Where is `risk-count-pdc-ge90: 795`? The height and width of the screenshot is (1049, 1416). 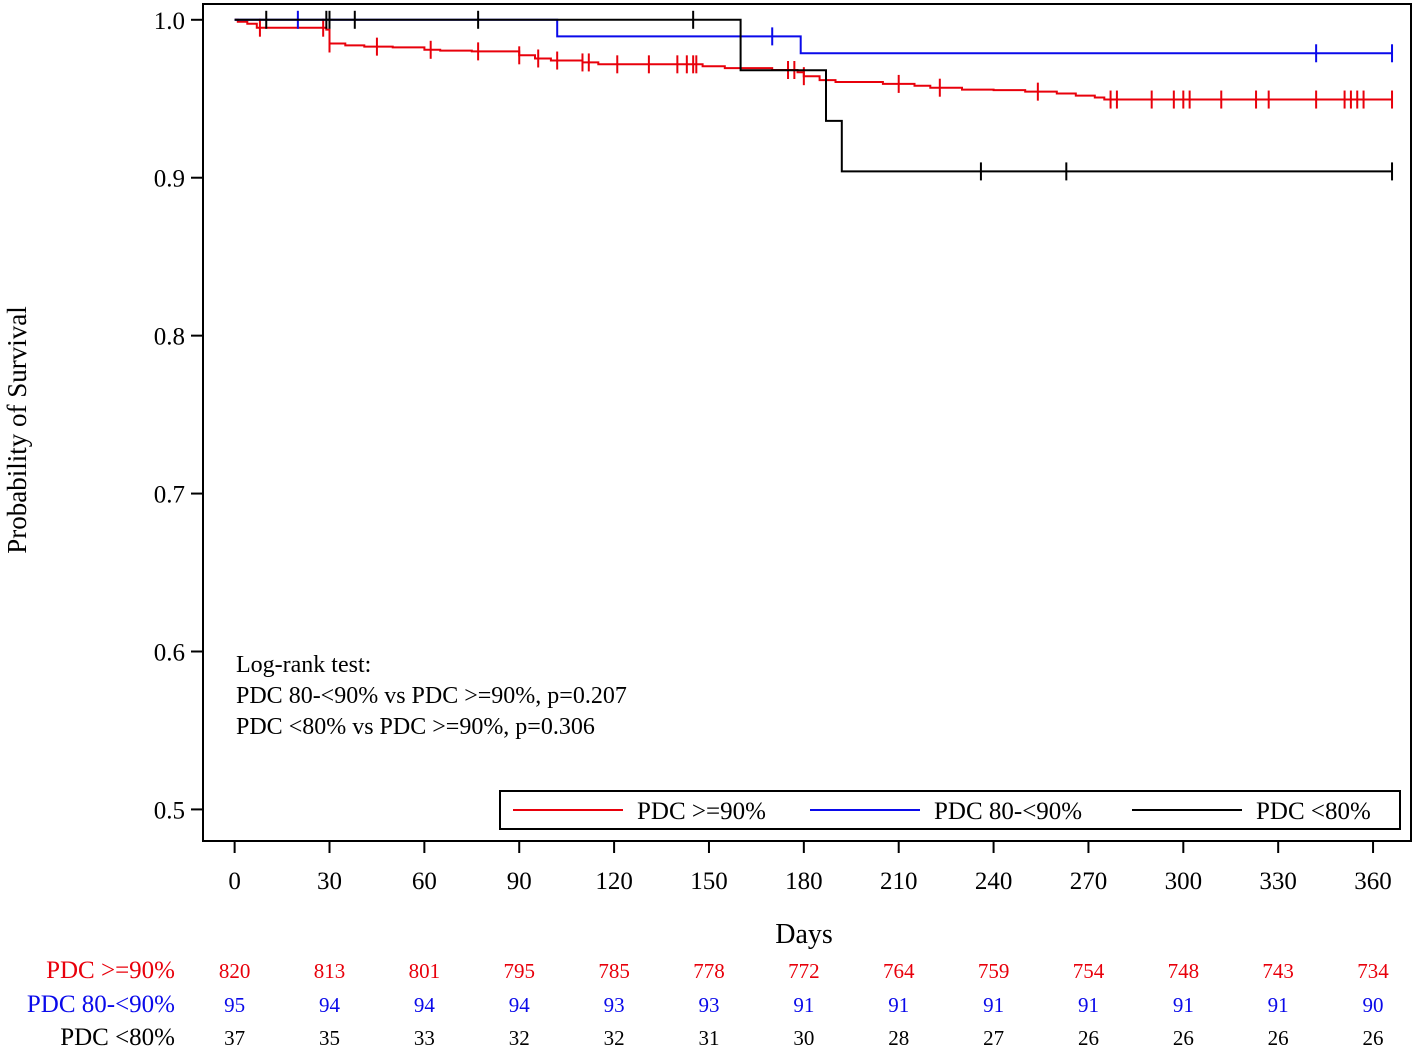
risk-count-pdc-ge90: 795 is located at coordinates (519, 971).